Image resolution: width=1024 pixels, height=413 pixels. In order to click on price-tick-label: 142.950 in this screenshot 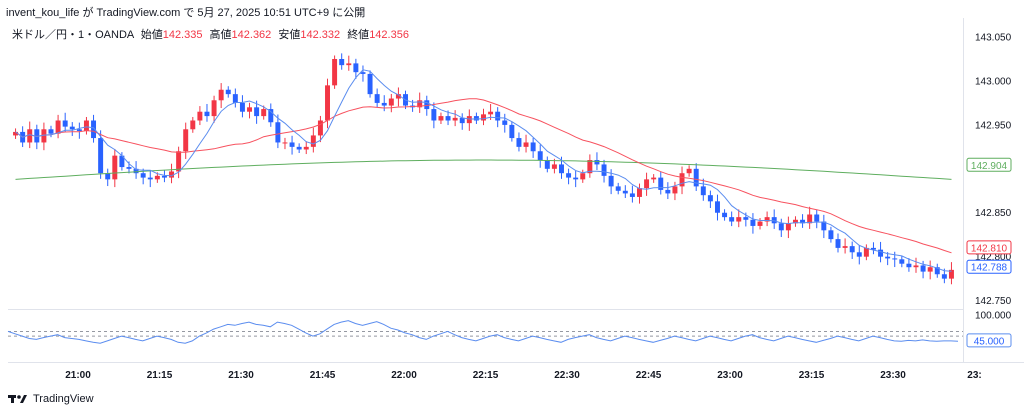, I will do `click(993, 125)`.